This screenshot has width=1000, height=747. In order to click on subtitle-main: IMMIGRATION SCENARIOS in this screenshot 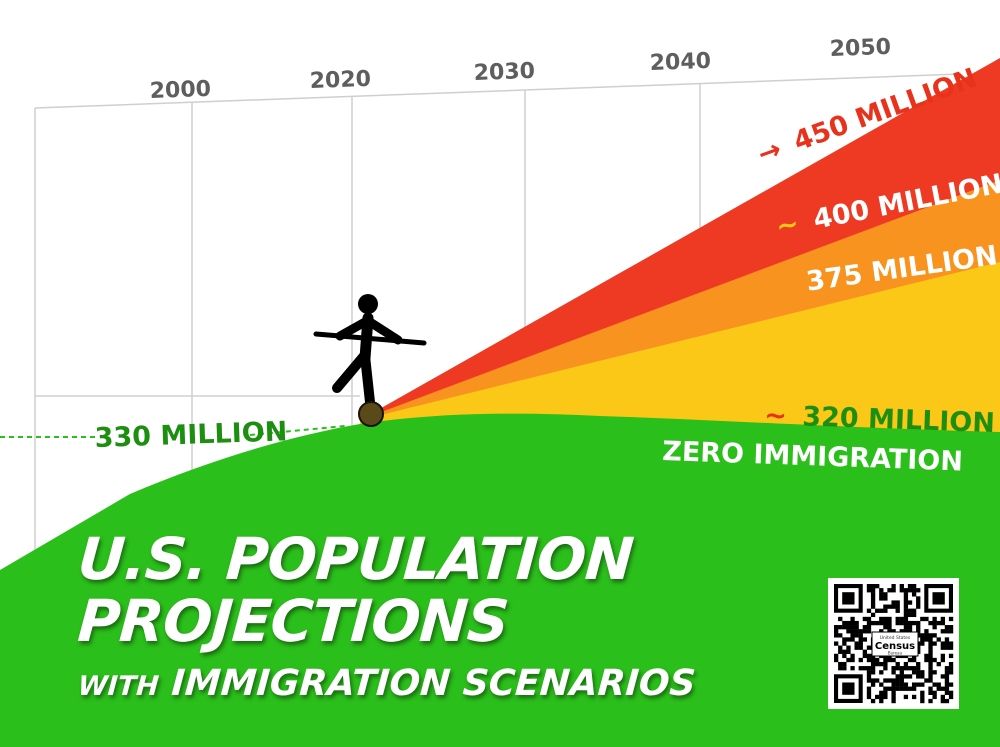, I will do `click(433, 683)`.